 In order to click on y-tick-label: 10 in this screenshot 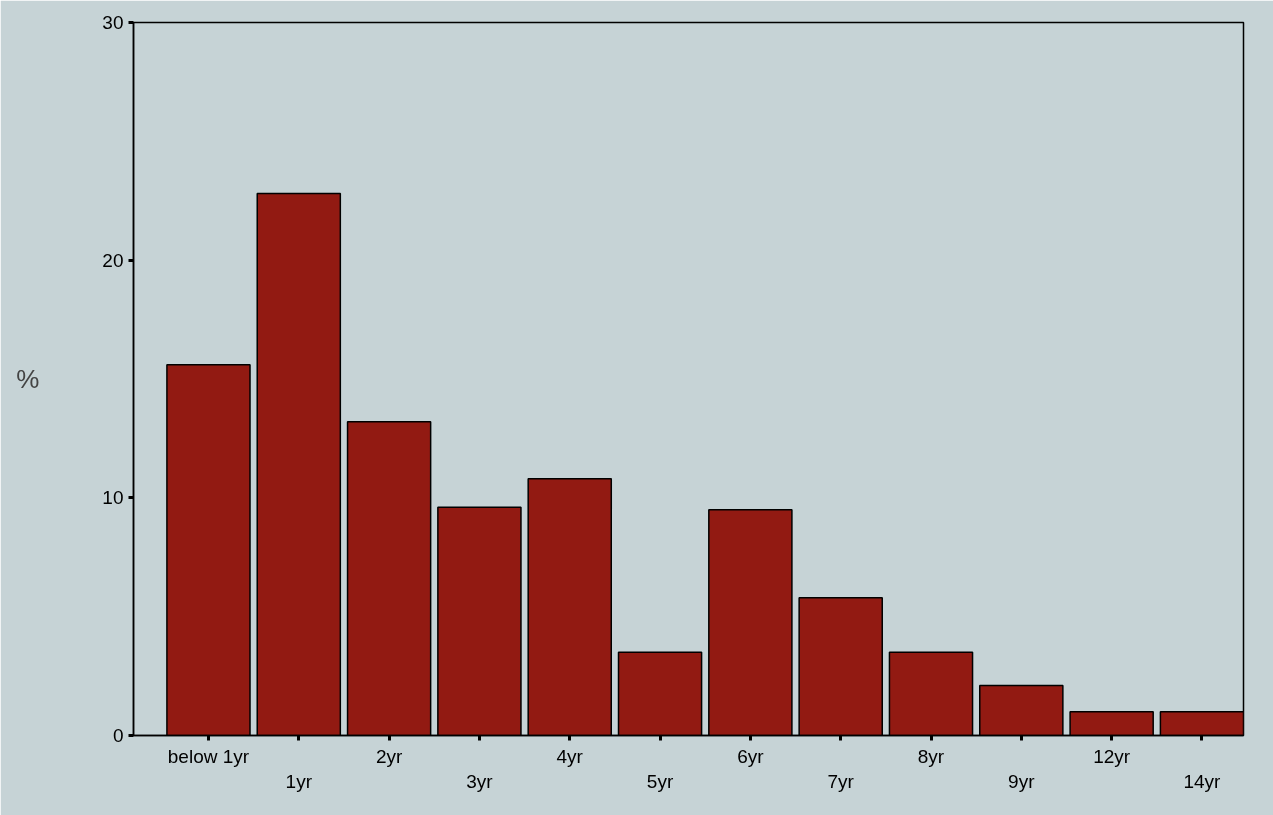, I will do `click(113, 498)`.